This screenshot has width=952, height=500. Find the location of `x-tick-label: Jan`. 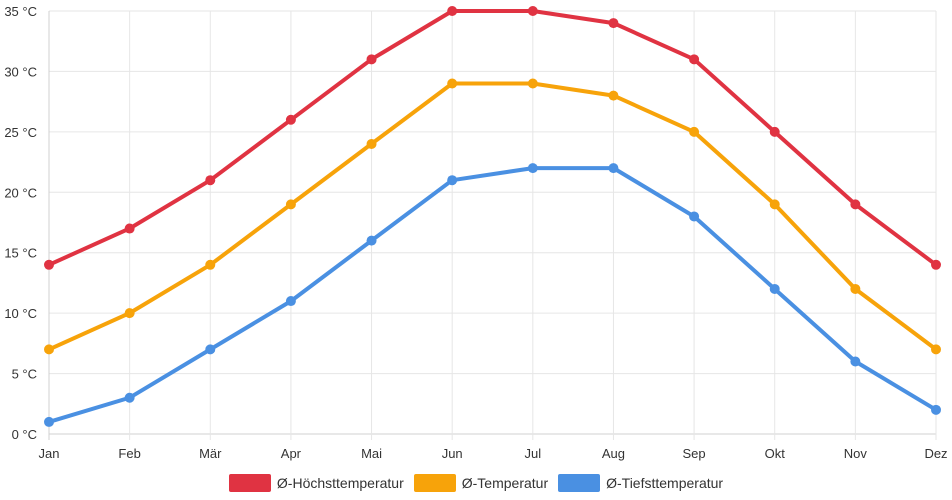

x-tick-label: Jan is located at coordinates (49, 453).